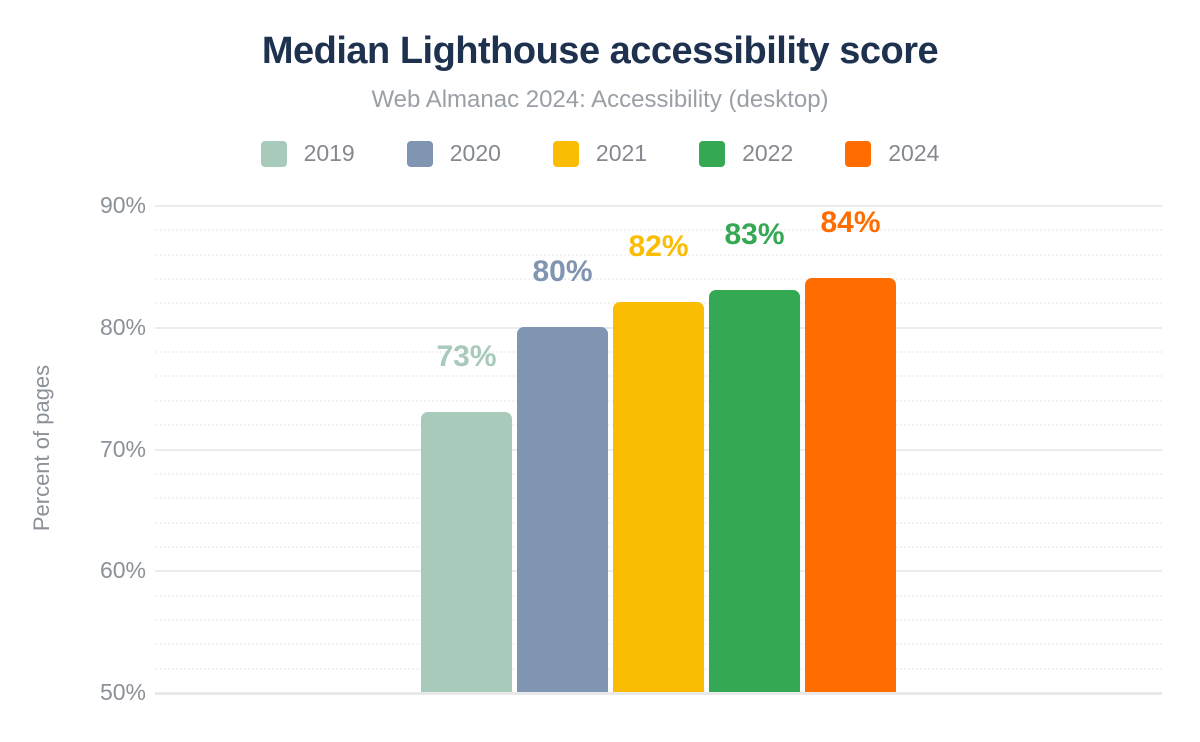 Image resolution: width=1200 pixels, height=742 pixels. I want to click on bar-value-label-2019: 73%, so click(466, 356).